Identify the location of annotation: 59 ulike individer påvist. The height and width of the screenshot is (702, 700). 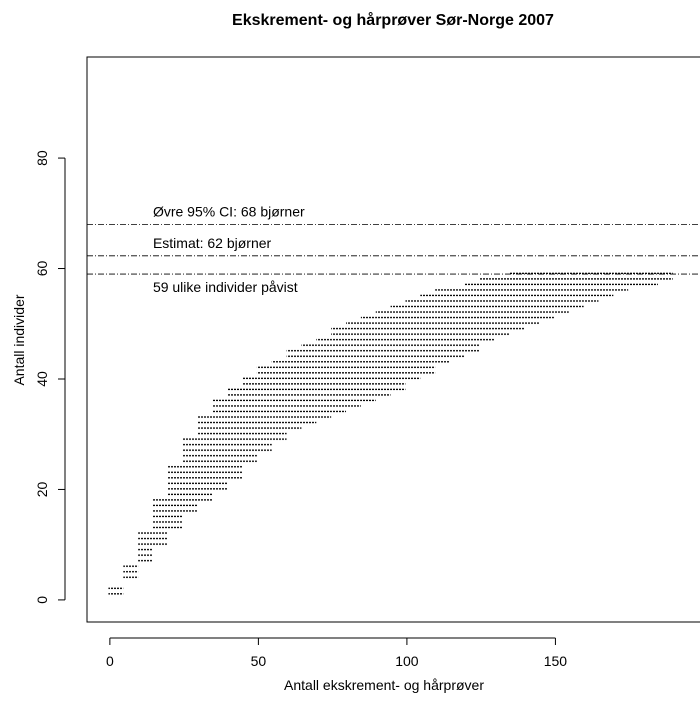
(225, 287).